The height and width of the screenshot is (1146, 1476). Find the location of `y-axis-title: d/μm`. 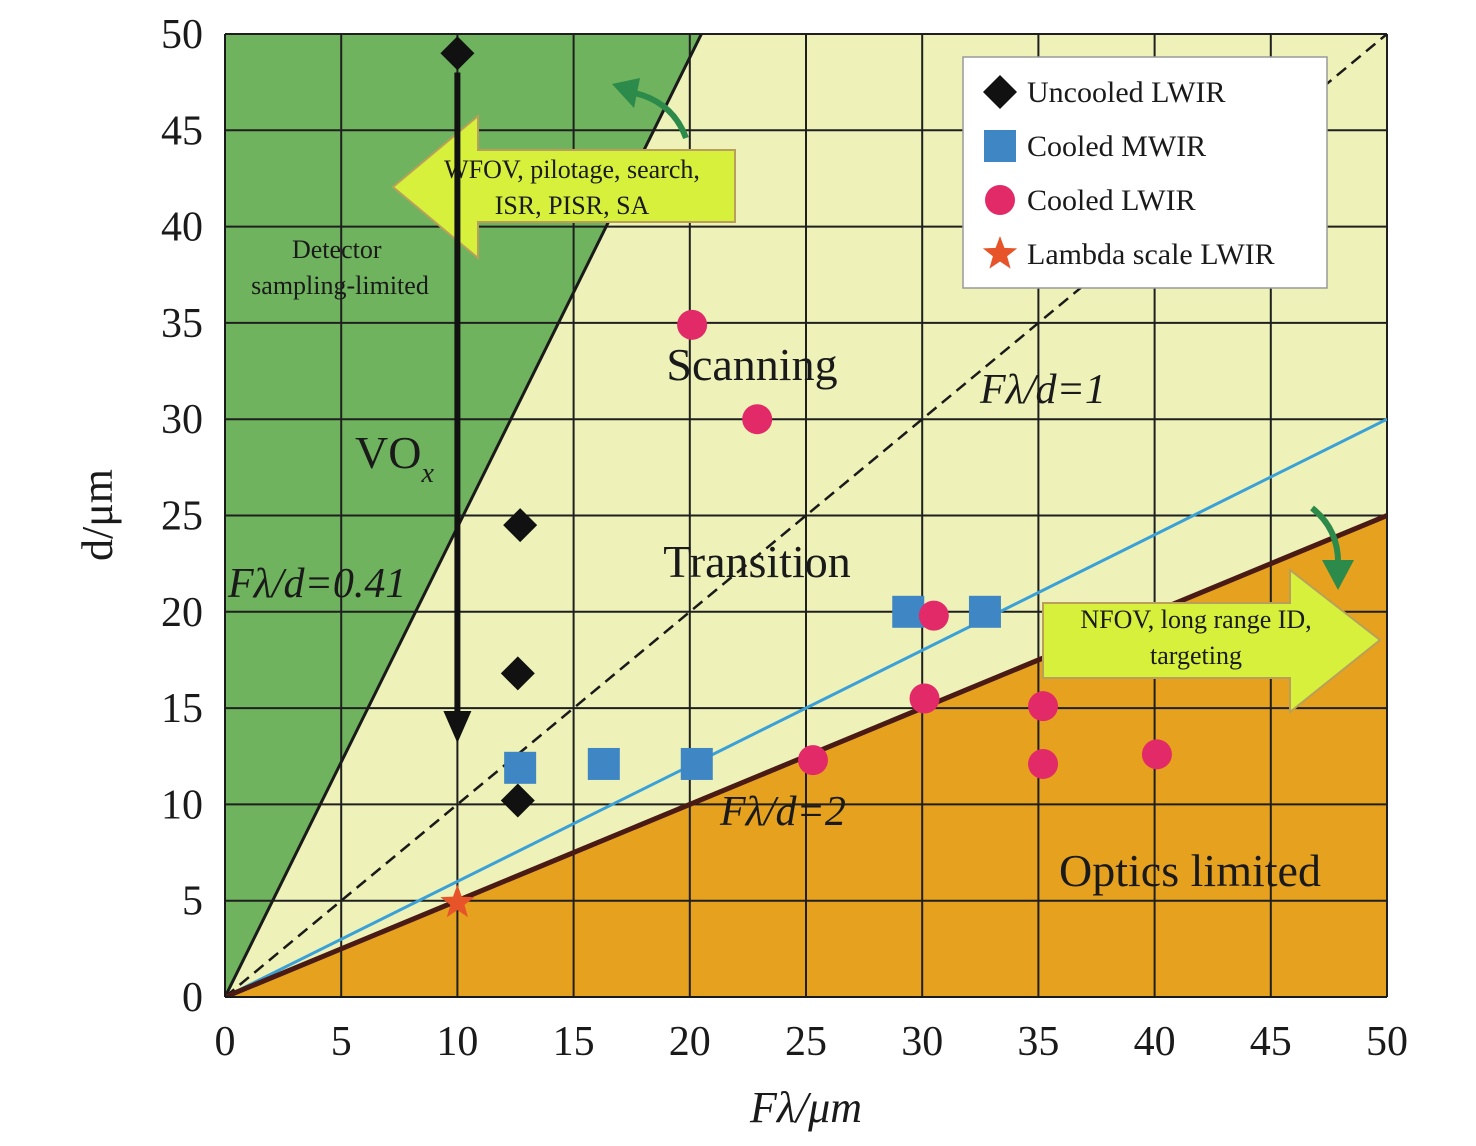

y-axis-title: d/μm is located at coordinates (97, 515).